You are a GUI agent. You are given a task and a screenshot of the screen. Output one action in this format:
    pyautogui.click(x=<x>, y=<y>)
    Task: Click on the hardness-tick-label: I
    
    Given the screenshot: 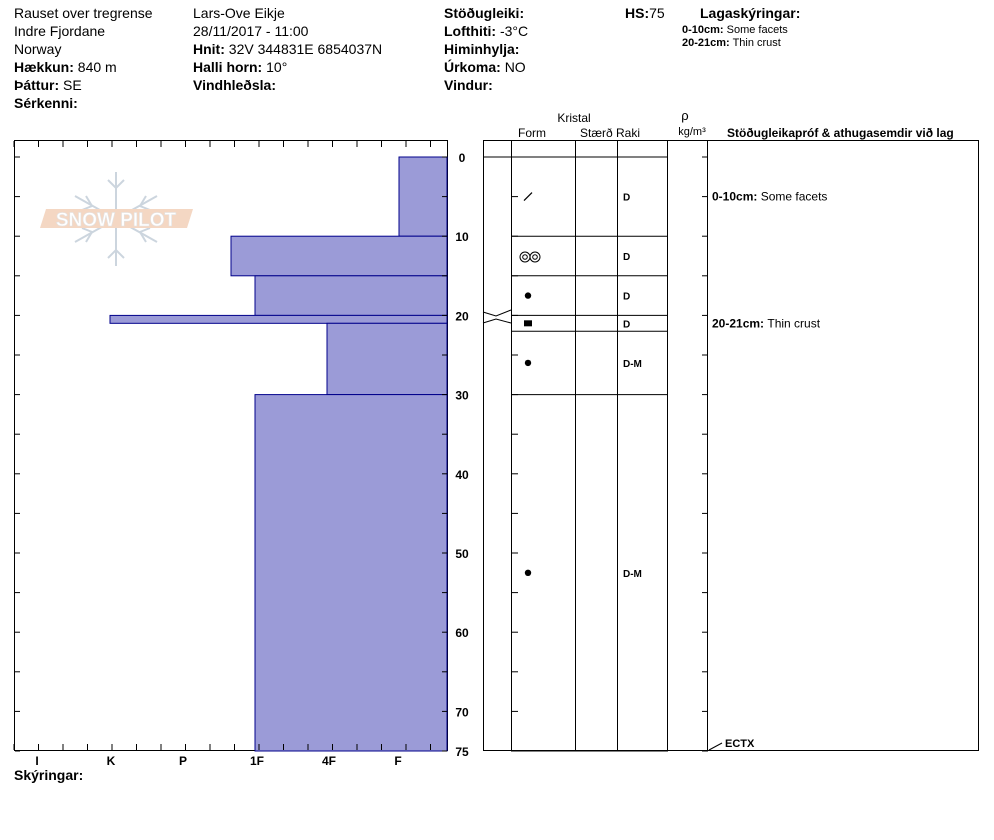 What is the action you would take?
    pyautogui.click(x=36, y=761)
    